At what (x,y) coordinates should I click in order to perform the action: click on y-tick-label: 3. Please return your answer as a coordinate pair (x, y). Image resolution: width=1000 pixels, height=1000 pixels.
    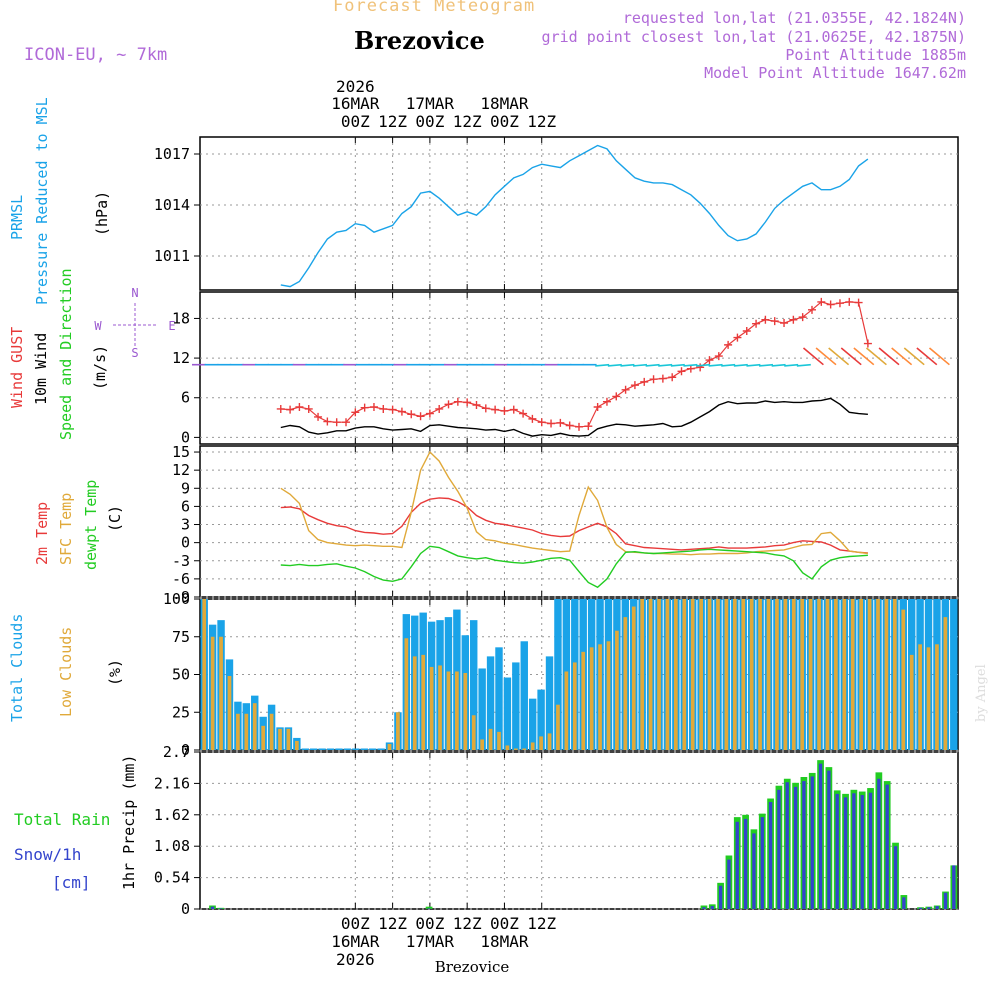
    Looking at the image, I should click on (185, 525).